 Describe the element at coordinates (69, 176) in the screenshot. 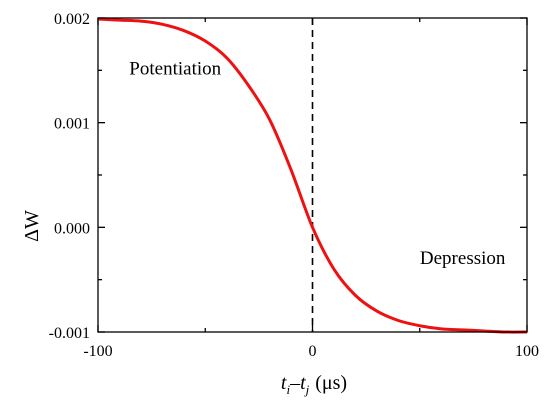

I see `y-tick-labels: -0.001 0.000 0.001 0.002` at that location.